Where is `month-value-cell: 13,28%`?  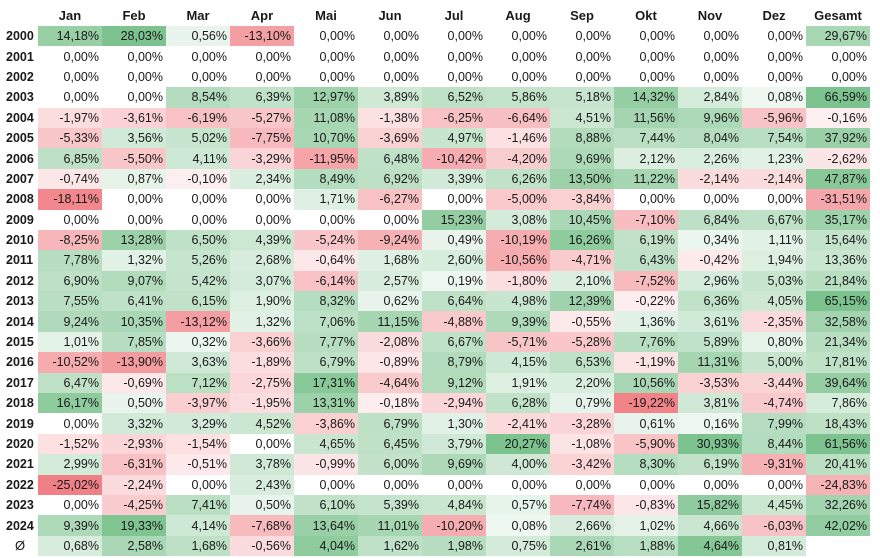
month-value-cell: 13,28% is located at coordinates (134, 240).